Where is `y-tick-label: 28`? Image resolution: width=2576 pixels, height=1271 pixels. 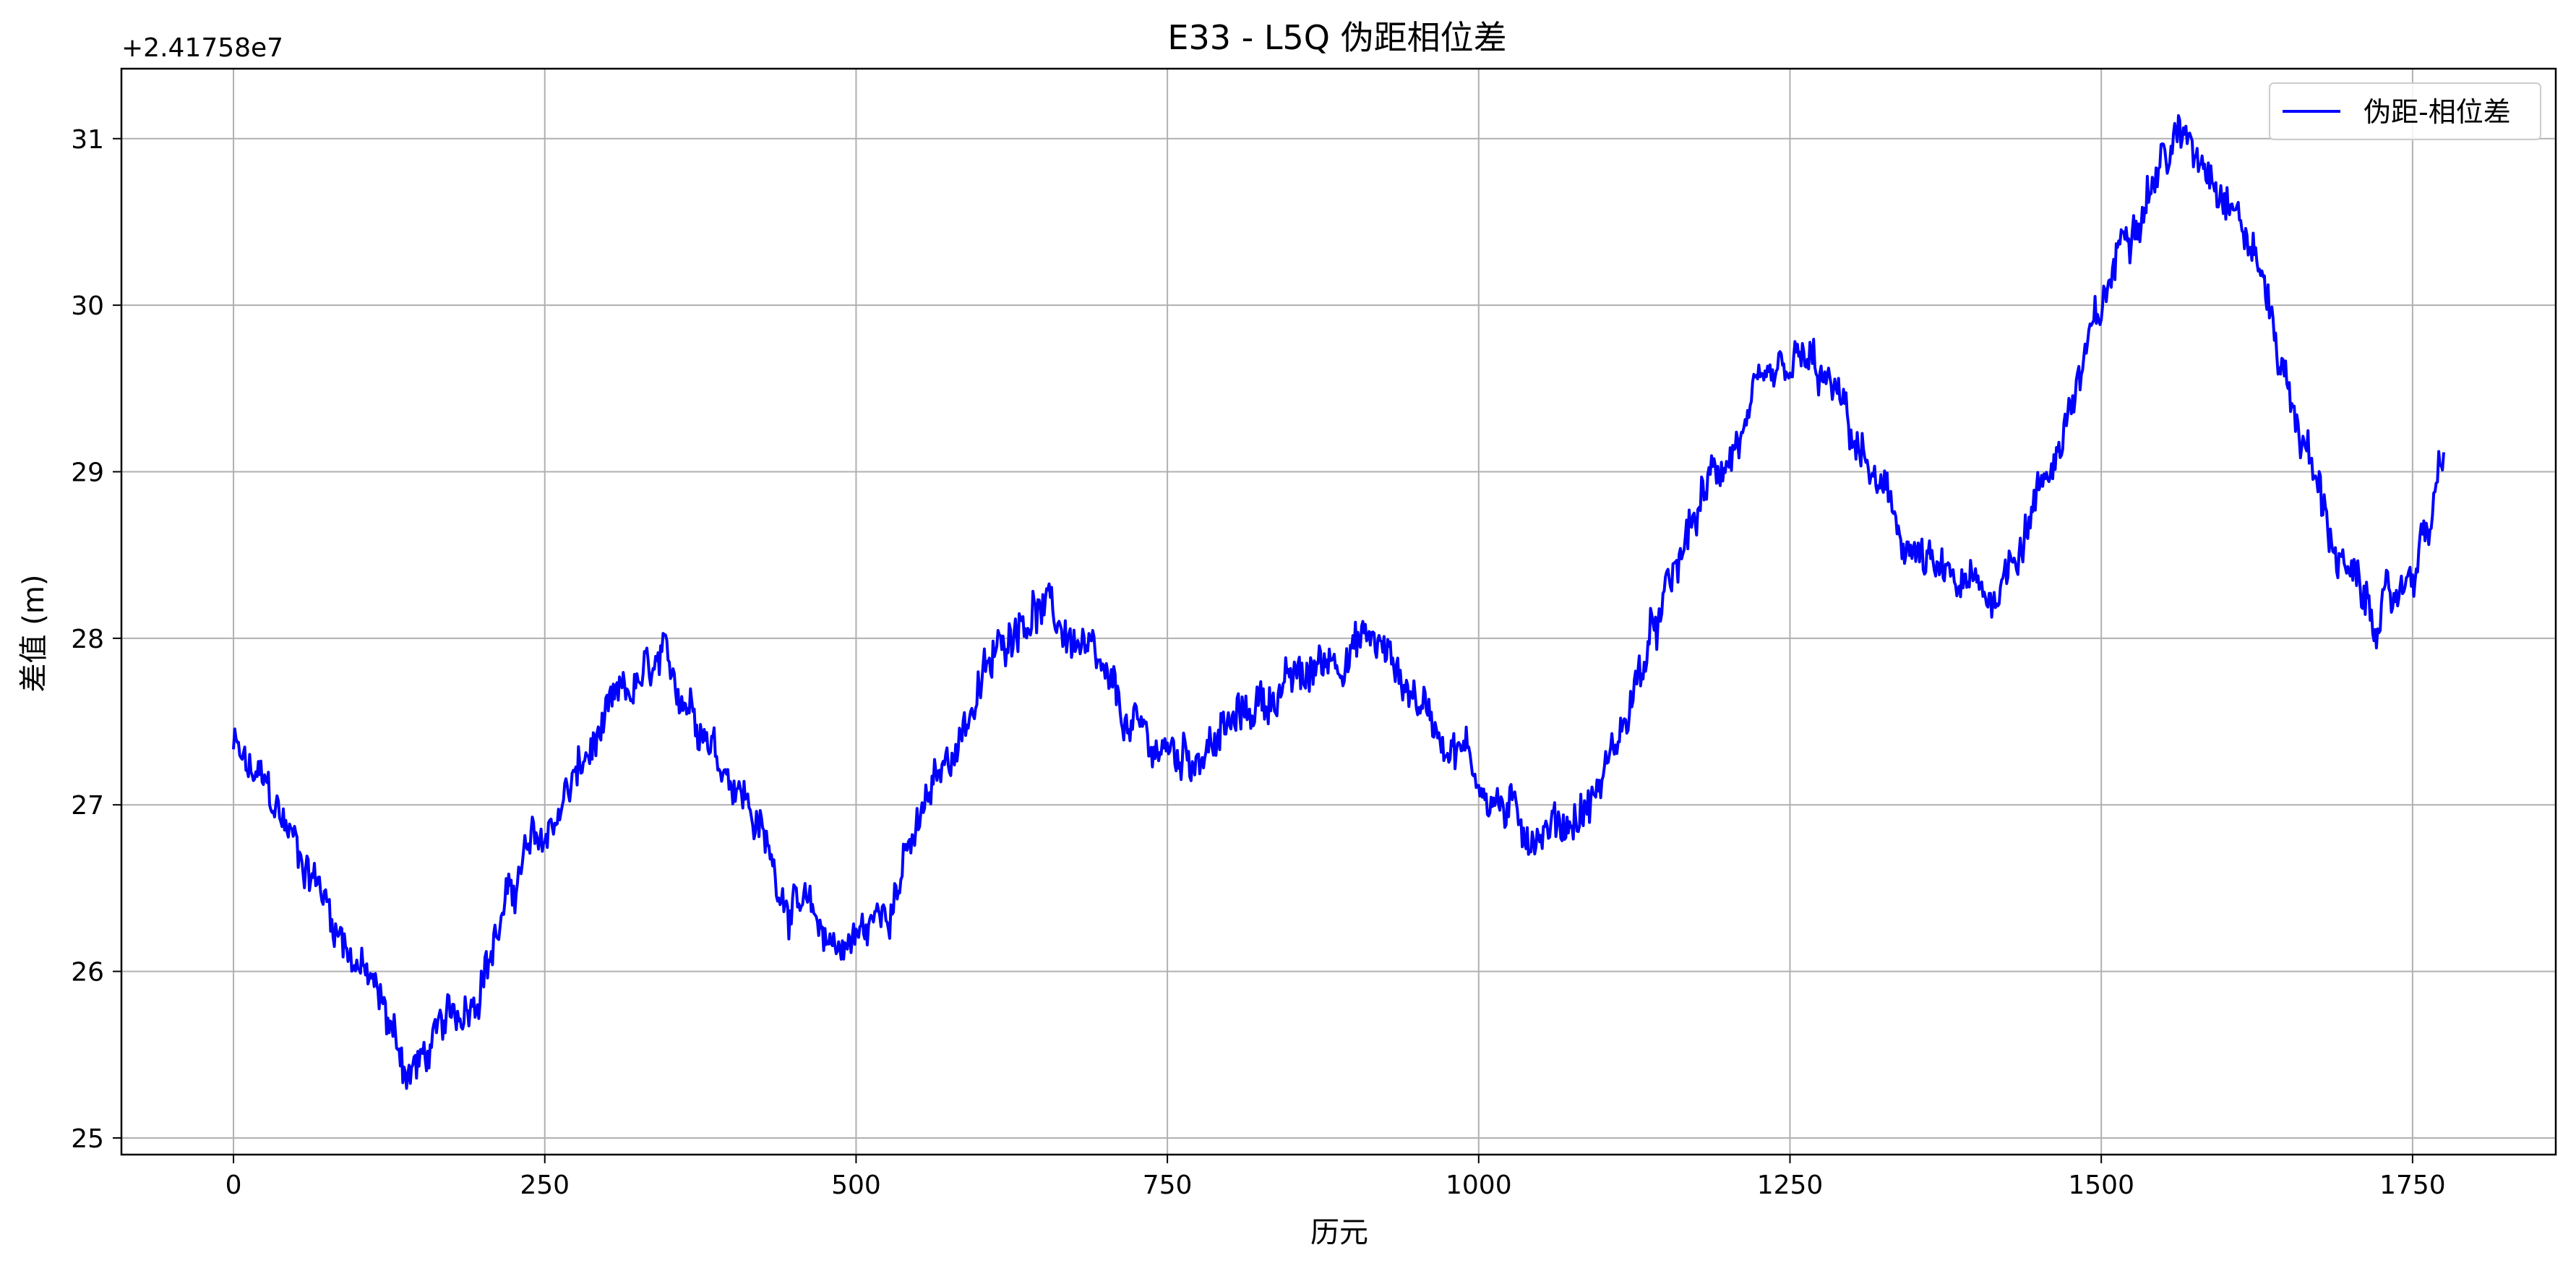 y-tick-label: 28 is located at coordinates (88, 639).